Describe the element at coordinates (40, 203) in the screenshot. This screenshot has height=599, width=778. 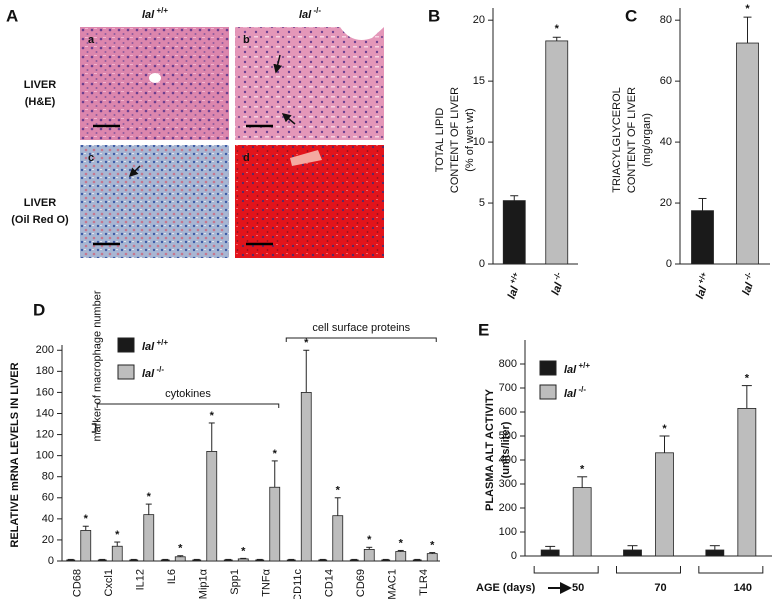
I see `row-label: LIVER` at that location.